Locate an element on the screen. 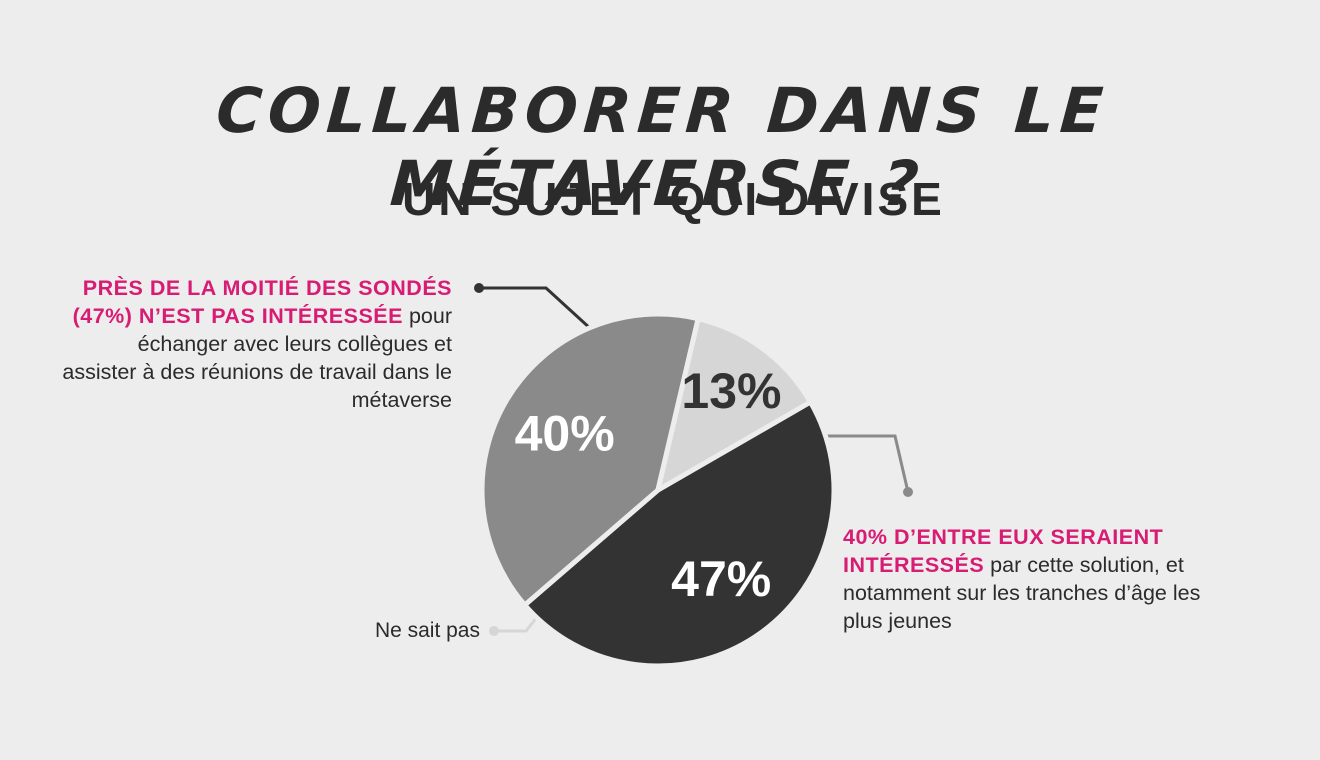 This screenshot has height=760, width=1320. leader-line-not-interested is located at coordinates (534, 307).